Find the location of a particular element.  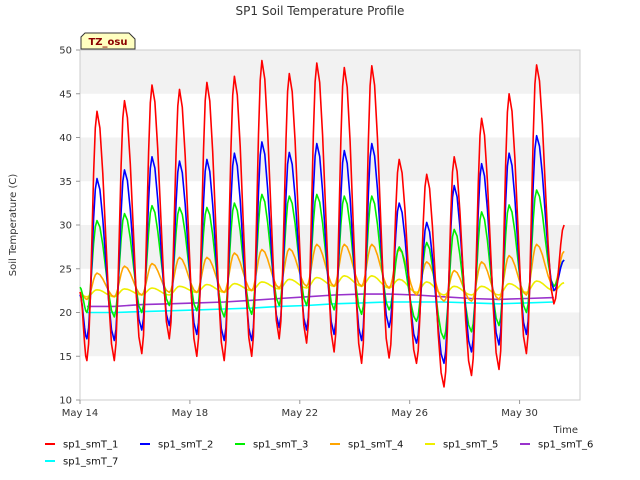

x-tick-label: May 22 is located at coordinates (299, 413).